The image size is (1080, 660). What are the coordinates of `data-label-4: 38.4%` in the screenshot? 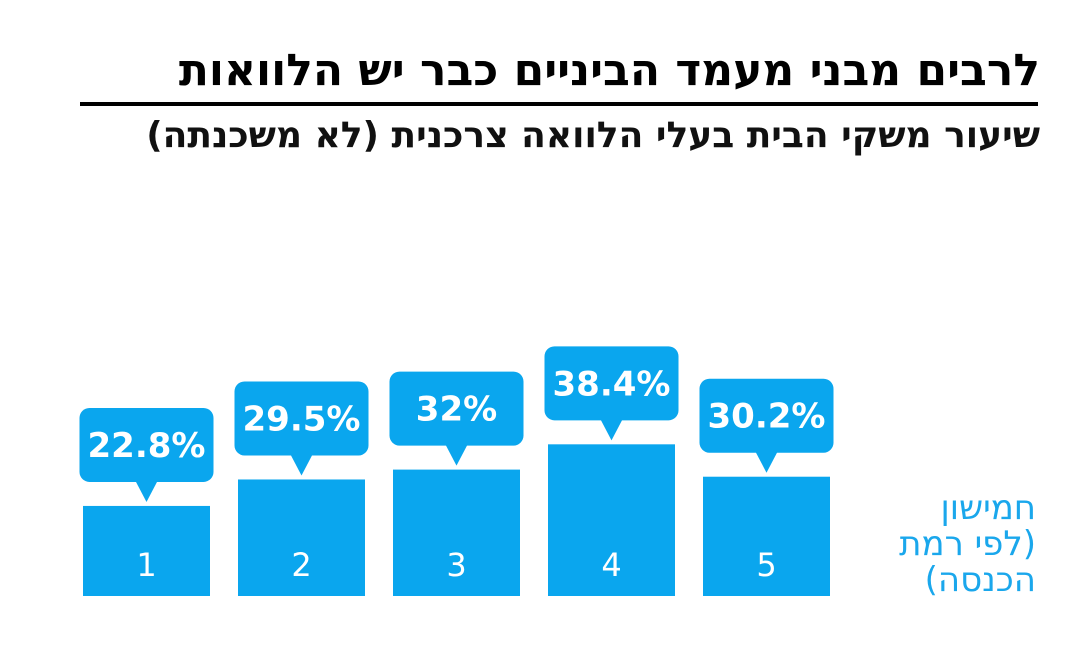 It's located at (612, 384).